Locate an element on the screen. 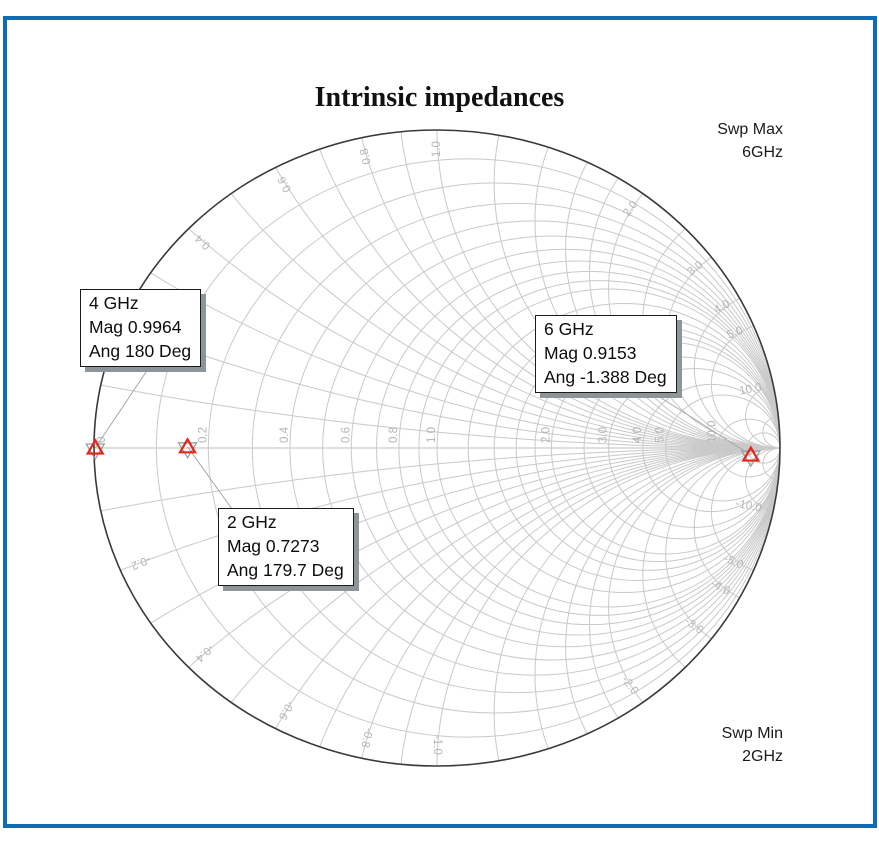 Image resolution: width=879 pixels, height=846 pixels. marker-label-freq: 4 GHz is located at coordinates (114, 303).